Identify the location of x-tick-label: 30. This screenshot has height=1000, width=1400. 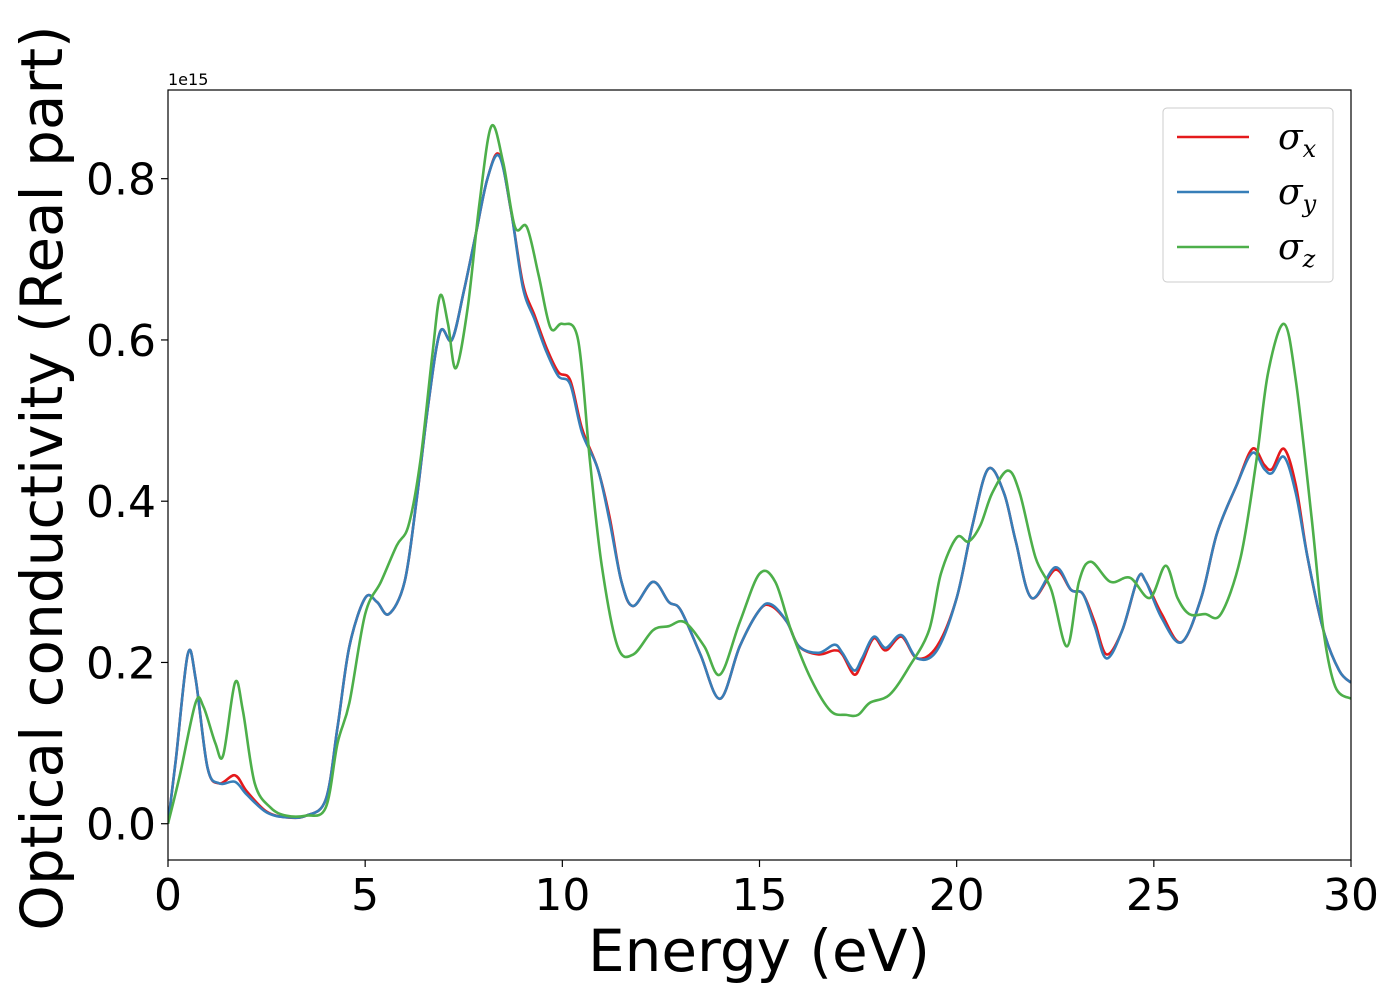
(1351, 895).